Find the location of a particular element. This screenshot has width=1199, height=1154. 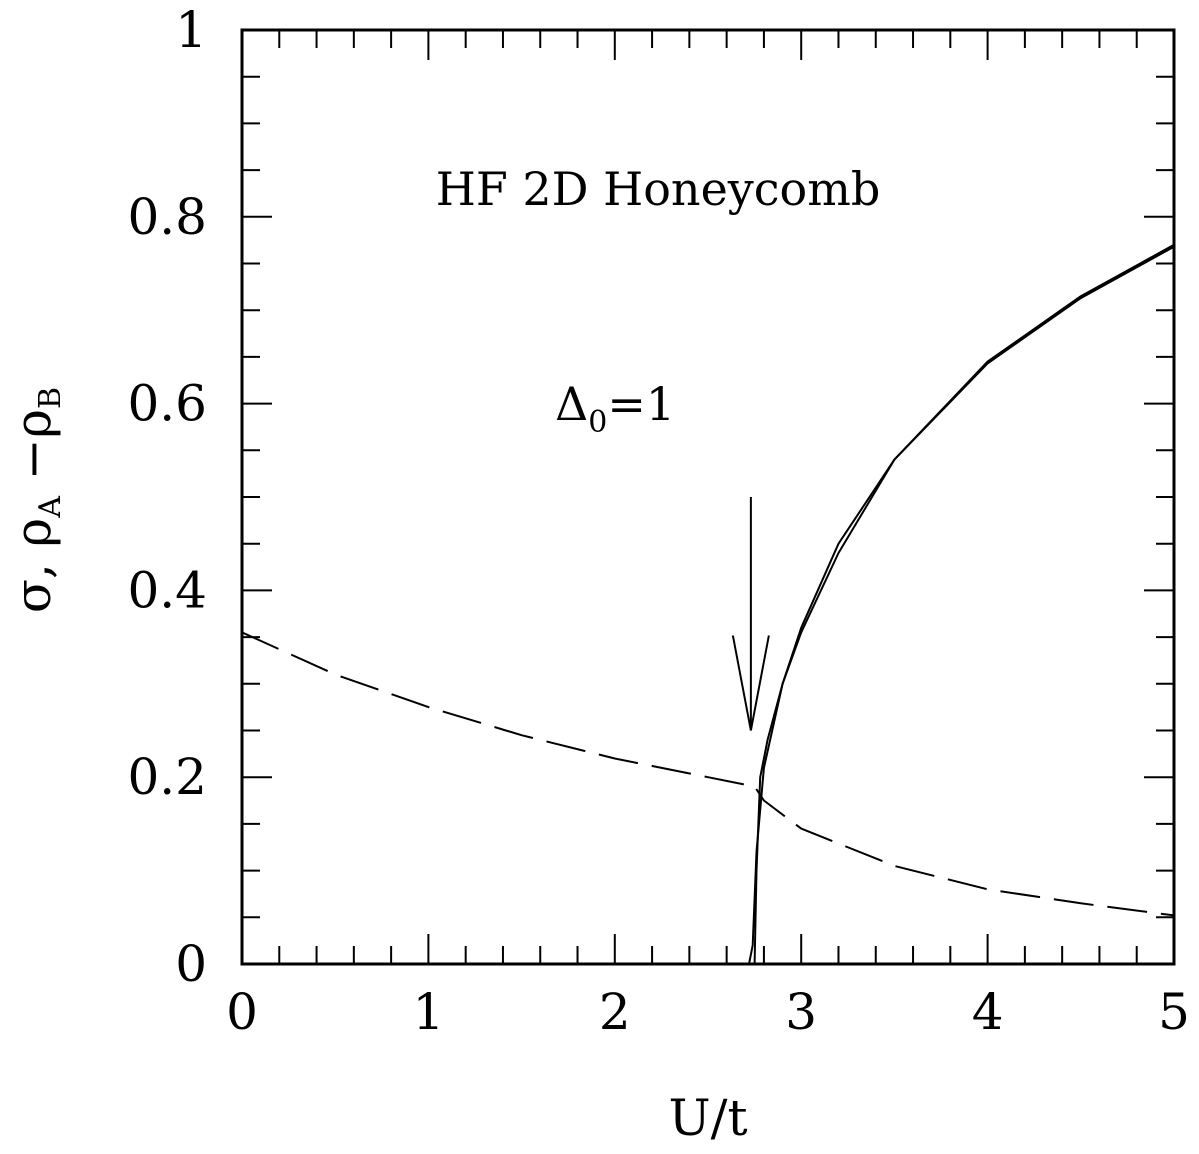

x-tick-label: 2 is located at coordinates (615, 1012).